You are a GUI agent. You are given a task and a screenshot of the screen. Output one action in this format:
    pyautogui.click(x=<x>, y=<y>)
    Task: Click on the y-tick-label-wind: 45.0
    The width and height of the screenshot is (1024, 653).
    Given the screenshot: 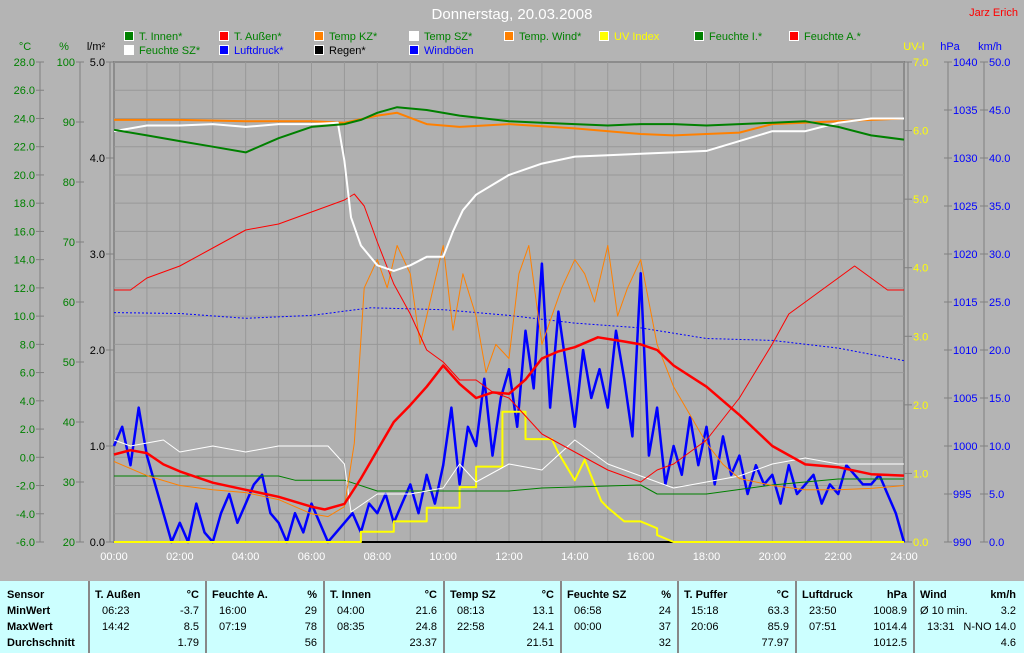 What is the action you would take?
    pyautogui.click(x=999, y=111)
    